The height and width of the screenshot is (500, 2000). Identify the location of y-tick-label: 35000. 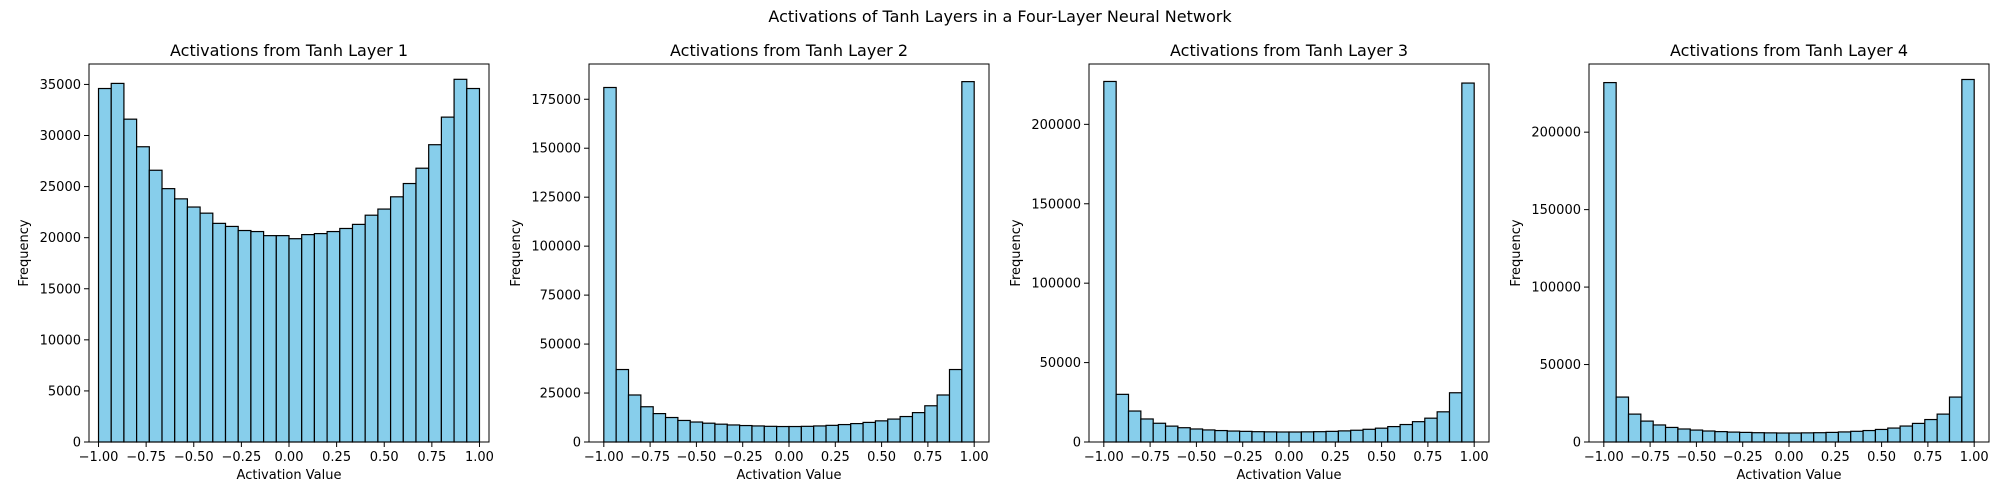
(60, 85).